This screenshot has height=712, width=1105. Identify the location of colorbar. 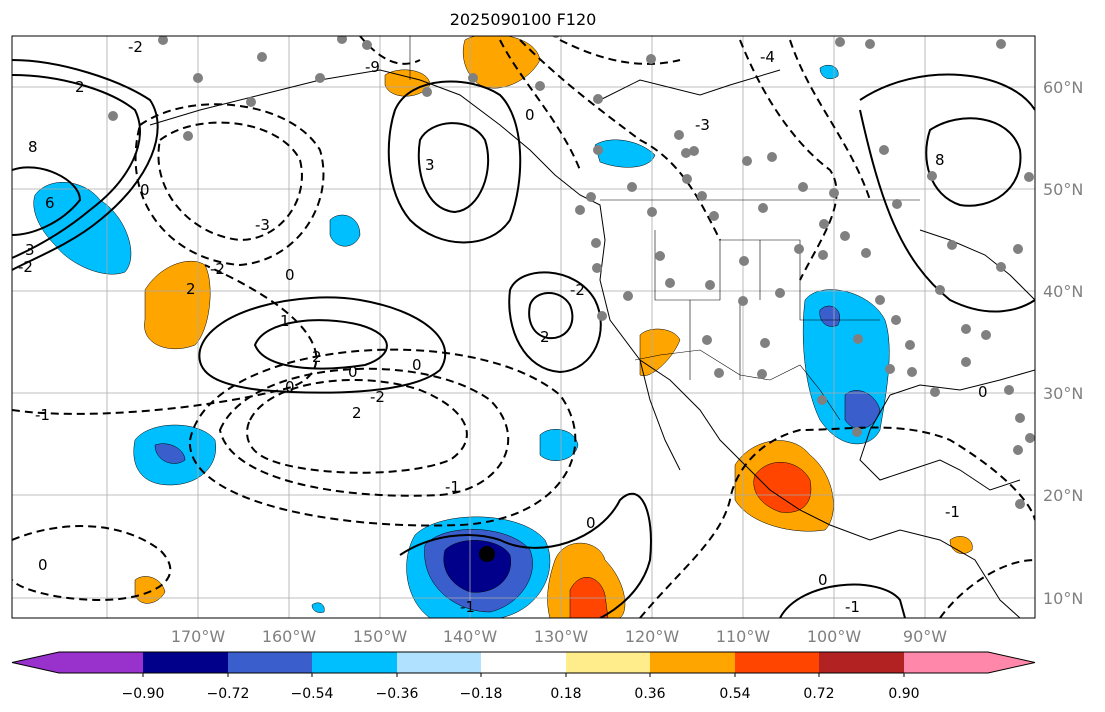
(523, 664).